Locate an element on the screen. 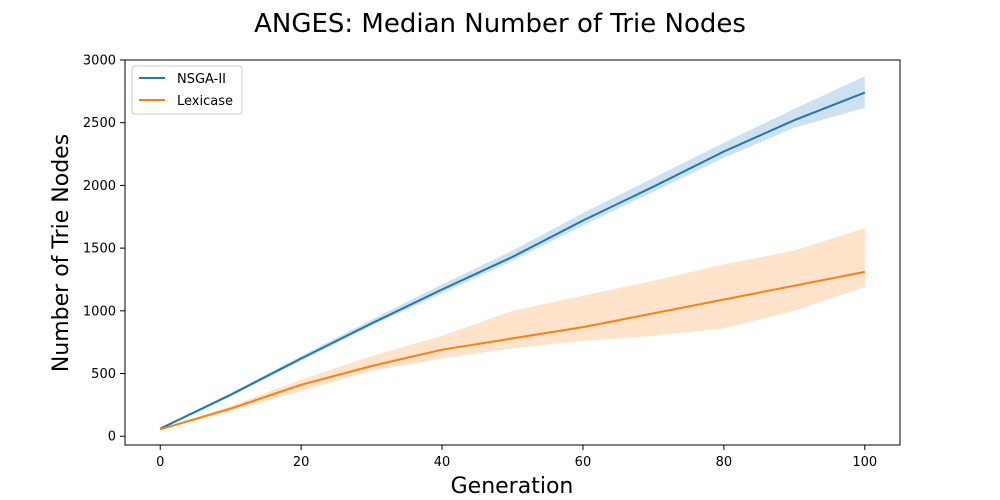 Image resolution: width=1000 pixels, height=500 pixels. y-tick-label: 1000 is located at coordinates (99, 311).